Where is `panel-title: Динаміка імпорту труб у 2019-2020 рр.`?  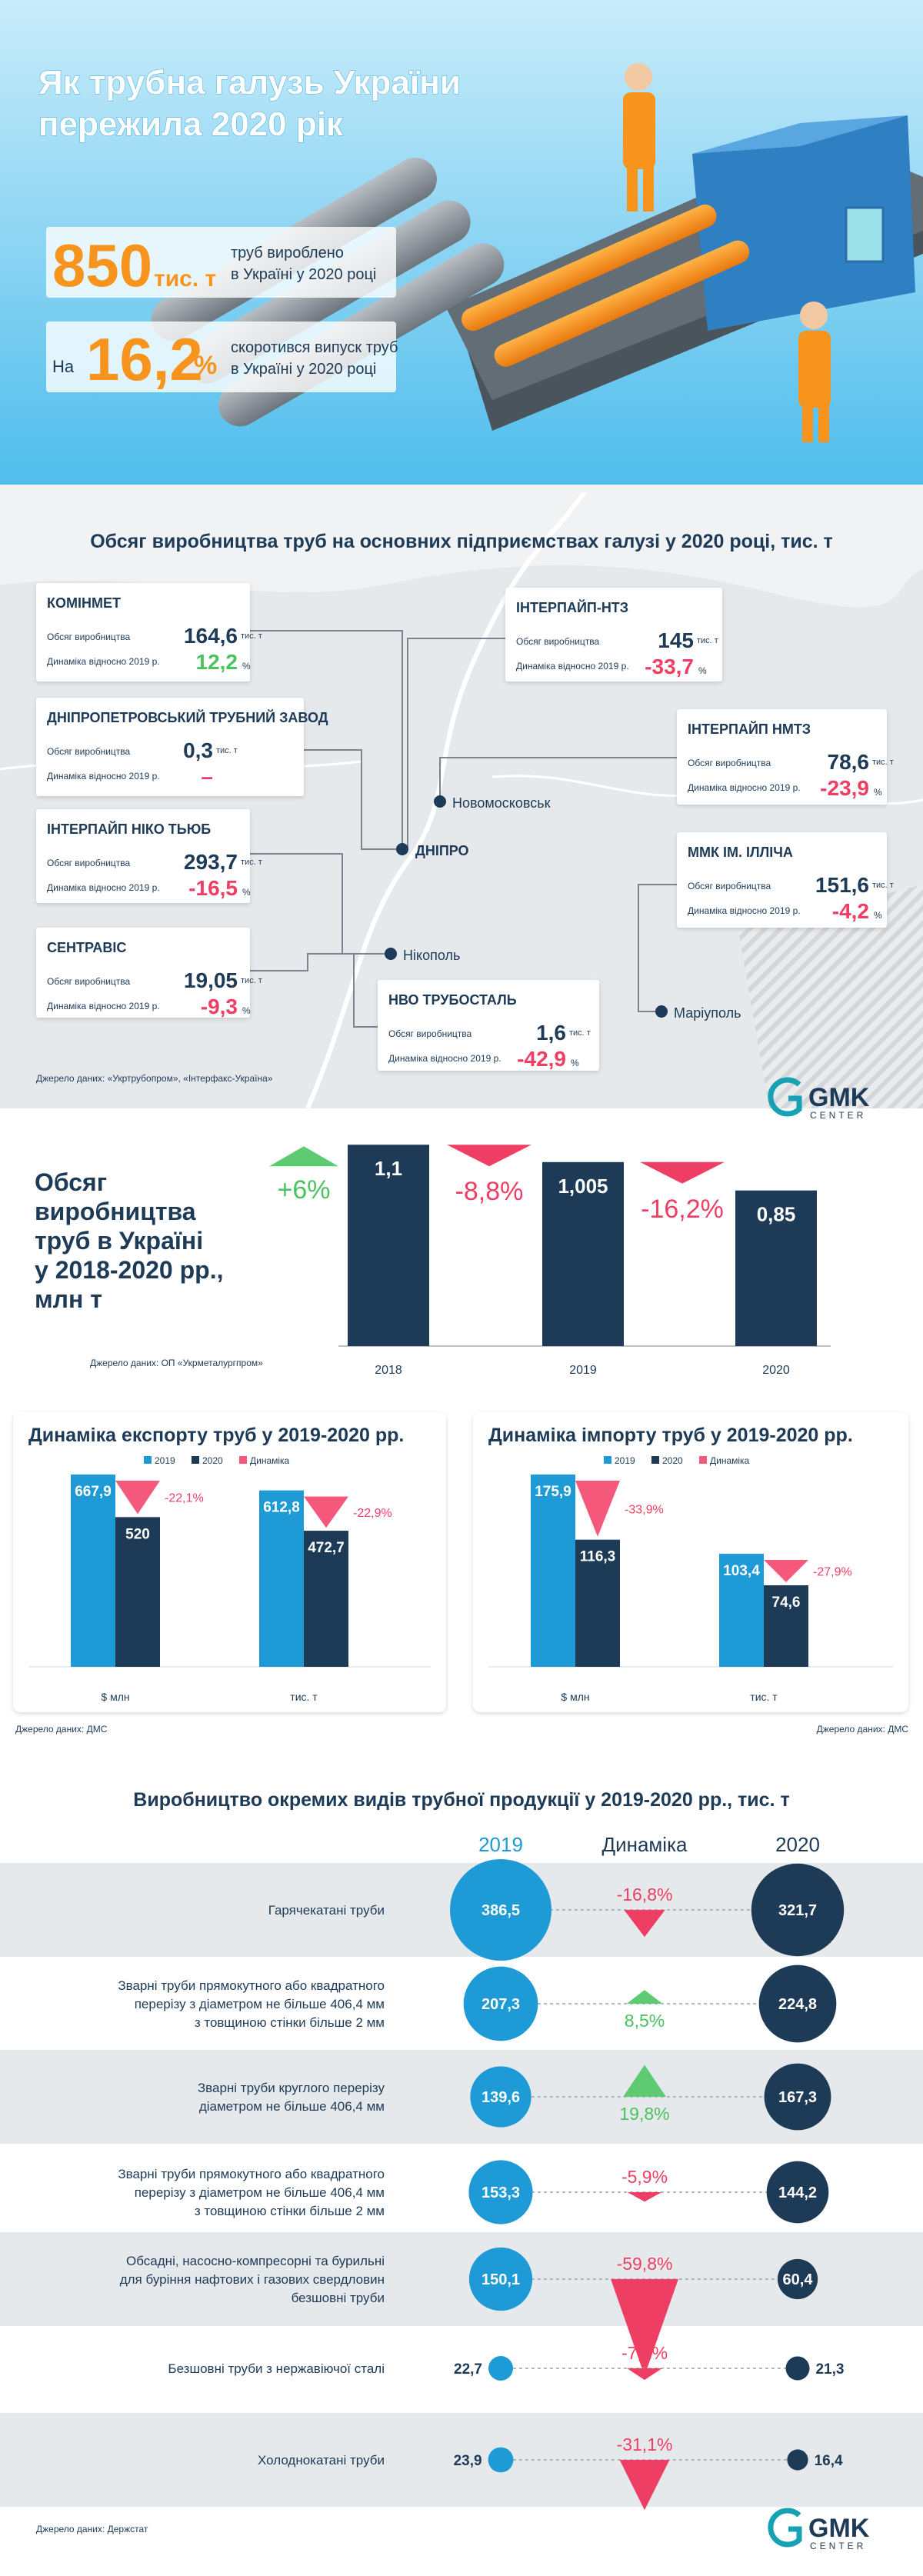 panel-title: Динаміка імпорту труб у 2019-2020 рр. is located at coordinates (670, 1435).